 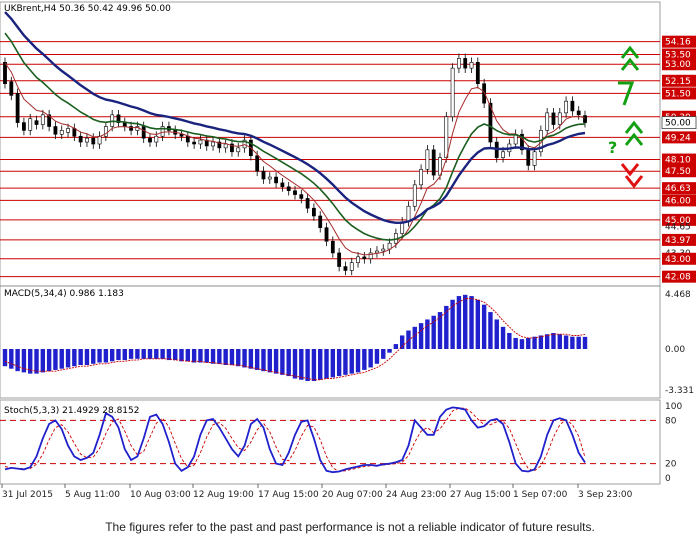 I want to click on x-tick-label: 27 Aug 15:00, so click(x=480, y=495).